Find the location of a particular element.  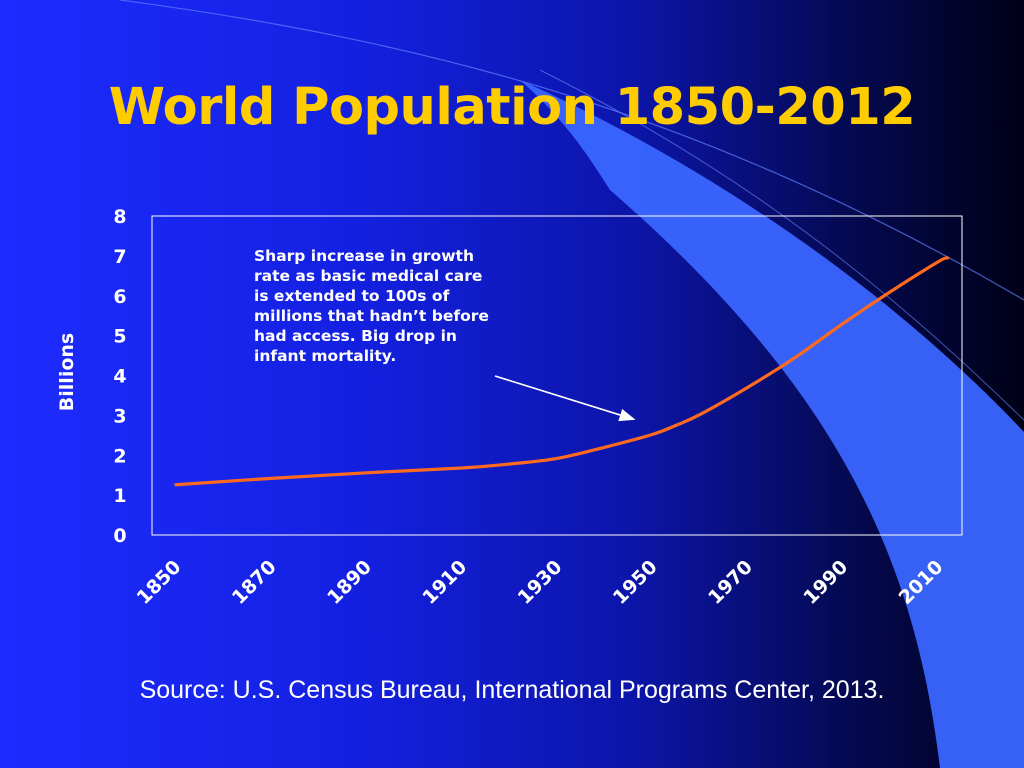

y-tick-label: 2 is located at coordinates (119, 456).